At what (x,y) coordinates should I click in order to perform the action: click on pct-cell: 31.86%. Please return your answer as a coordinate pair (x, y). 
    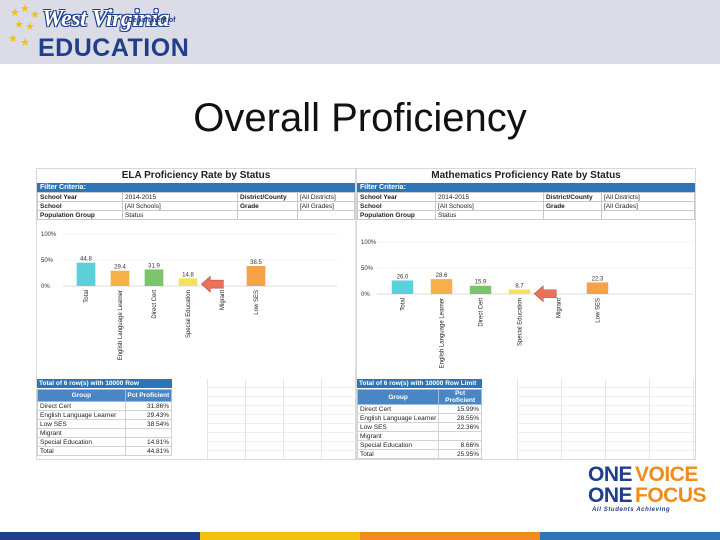
    Looking at the image, I should click on (148, 406).